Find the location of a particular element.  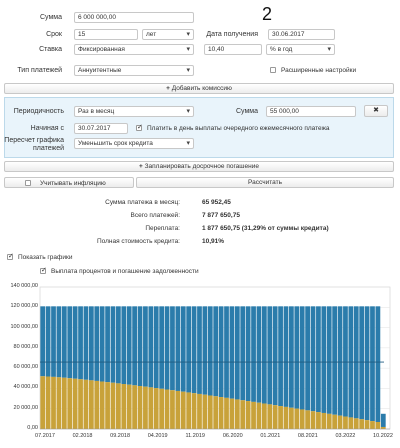

annotation-number: 2 is located at coordinates (267, 14).